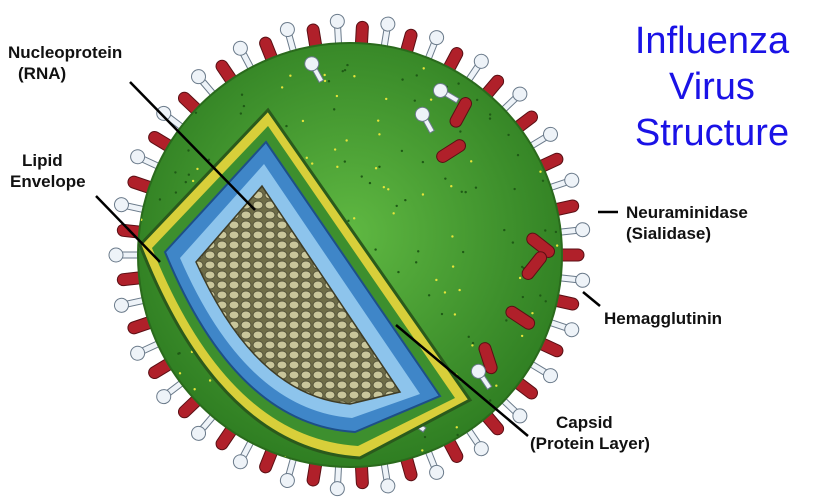  Describe the element at coordinates (669, 233) in the screenshot. I see `label-neuraminidase-line2: (Sialidase)` at that location.